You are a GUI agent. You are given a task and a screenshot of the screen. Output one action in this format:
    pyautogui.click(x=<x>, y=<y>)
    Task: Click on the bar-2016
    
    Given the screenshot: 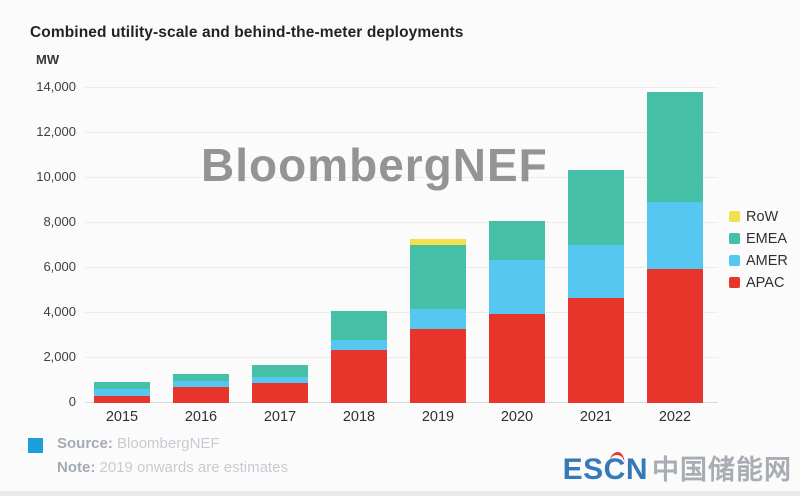 What is the action you would take?
    pyautogui.click(x=201, y=388)
    